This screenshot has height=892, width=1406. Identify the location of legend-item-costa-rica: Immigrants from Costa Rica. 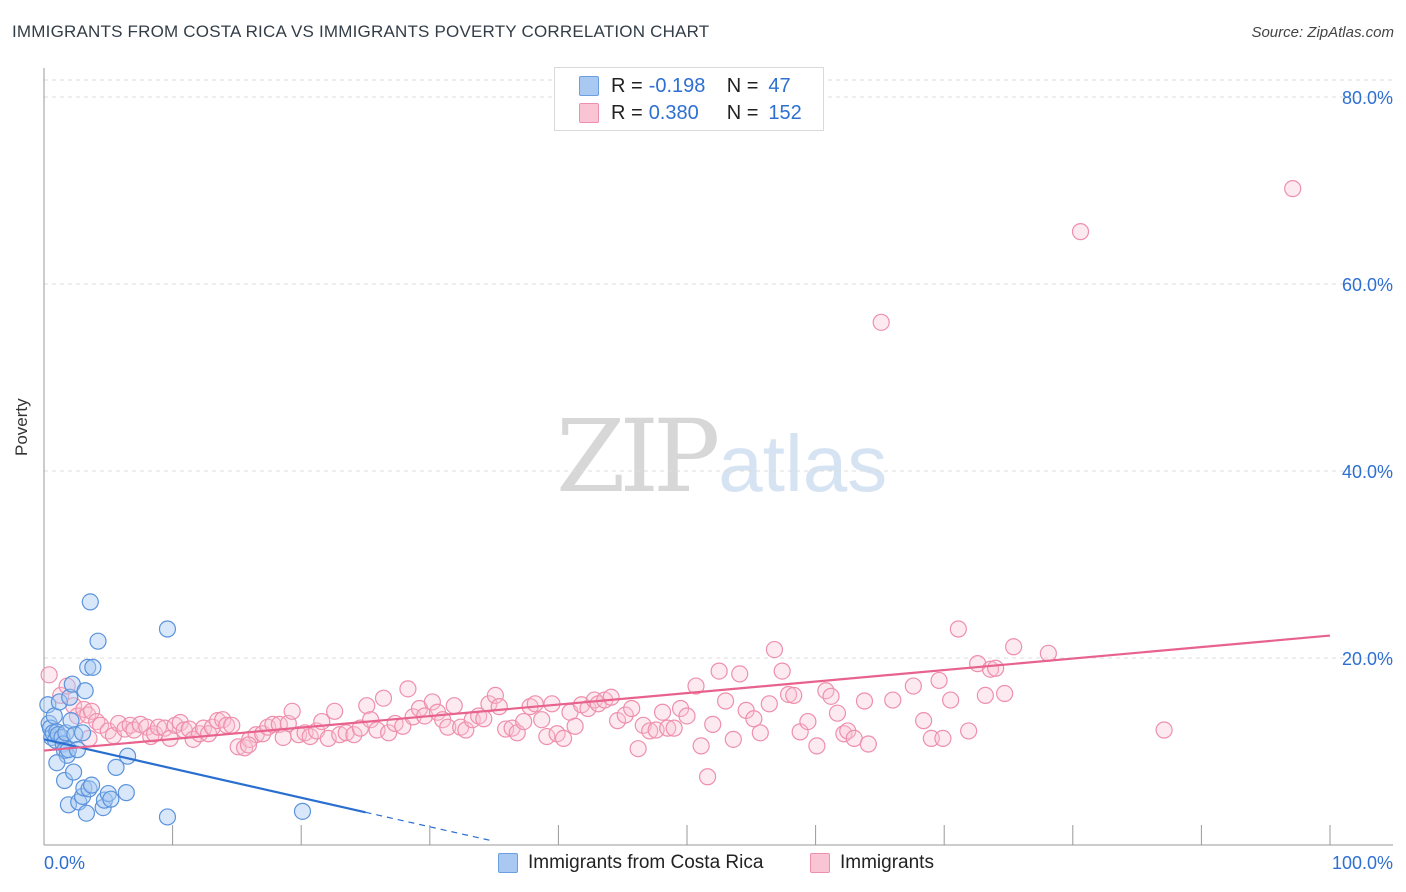
(630, 863).